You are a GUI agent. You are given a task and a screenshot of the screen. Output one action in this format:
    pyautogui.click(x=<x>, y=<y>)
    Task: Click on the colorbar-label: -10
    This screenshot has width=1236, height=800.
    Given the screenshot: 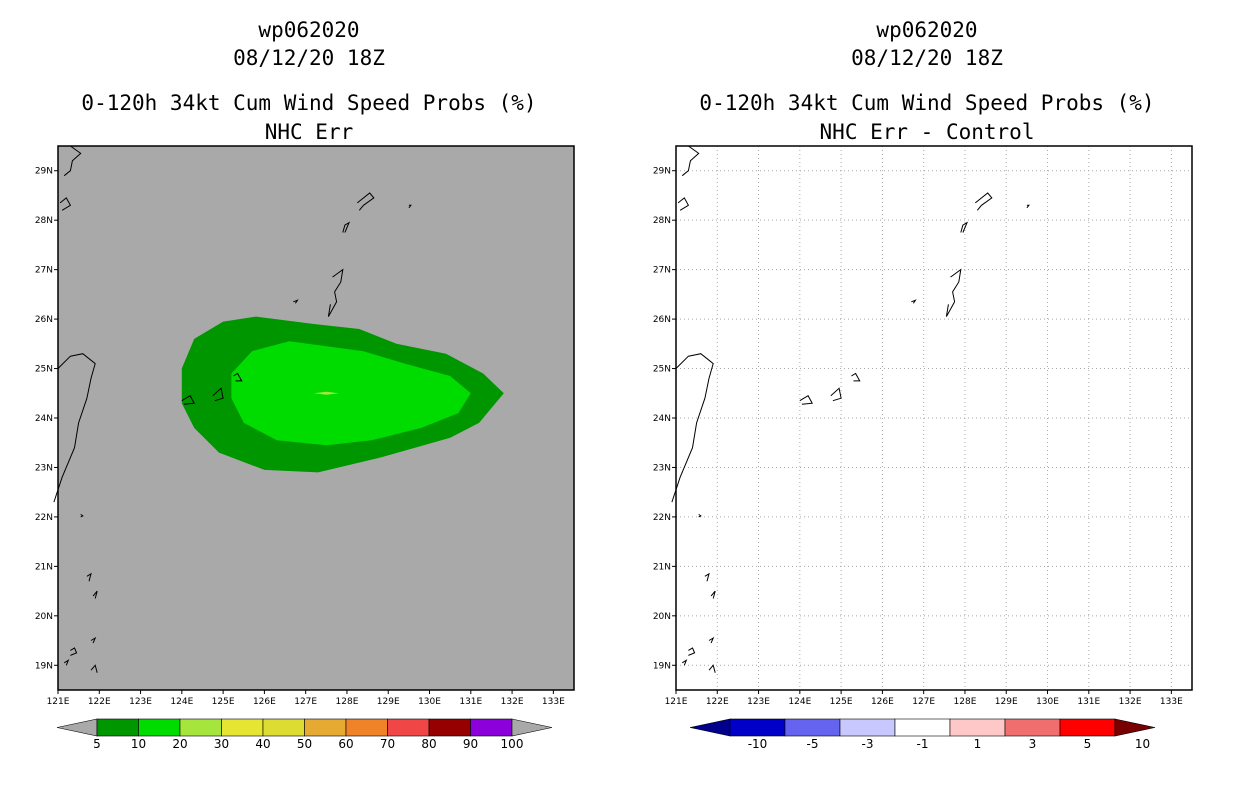 What is the action you would take?
    pyautogui.click(x=758, y=744)
    